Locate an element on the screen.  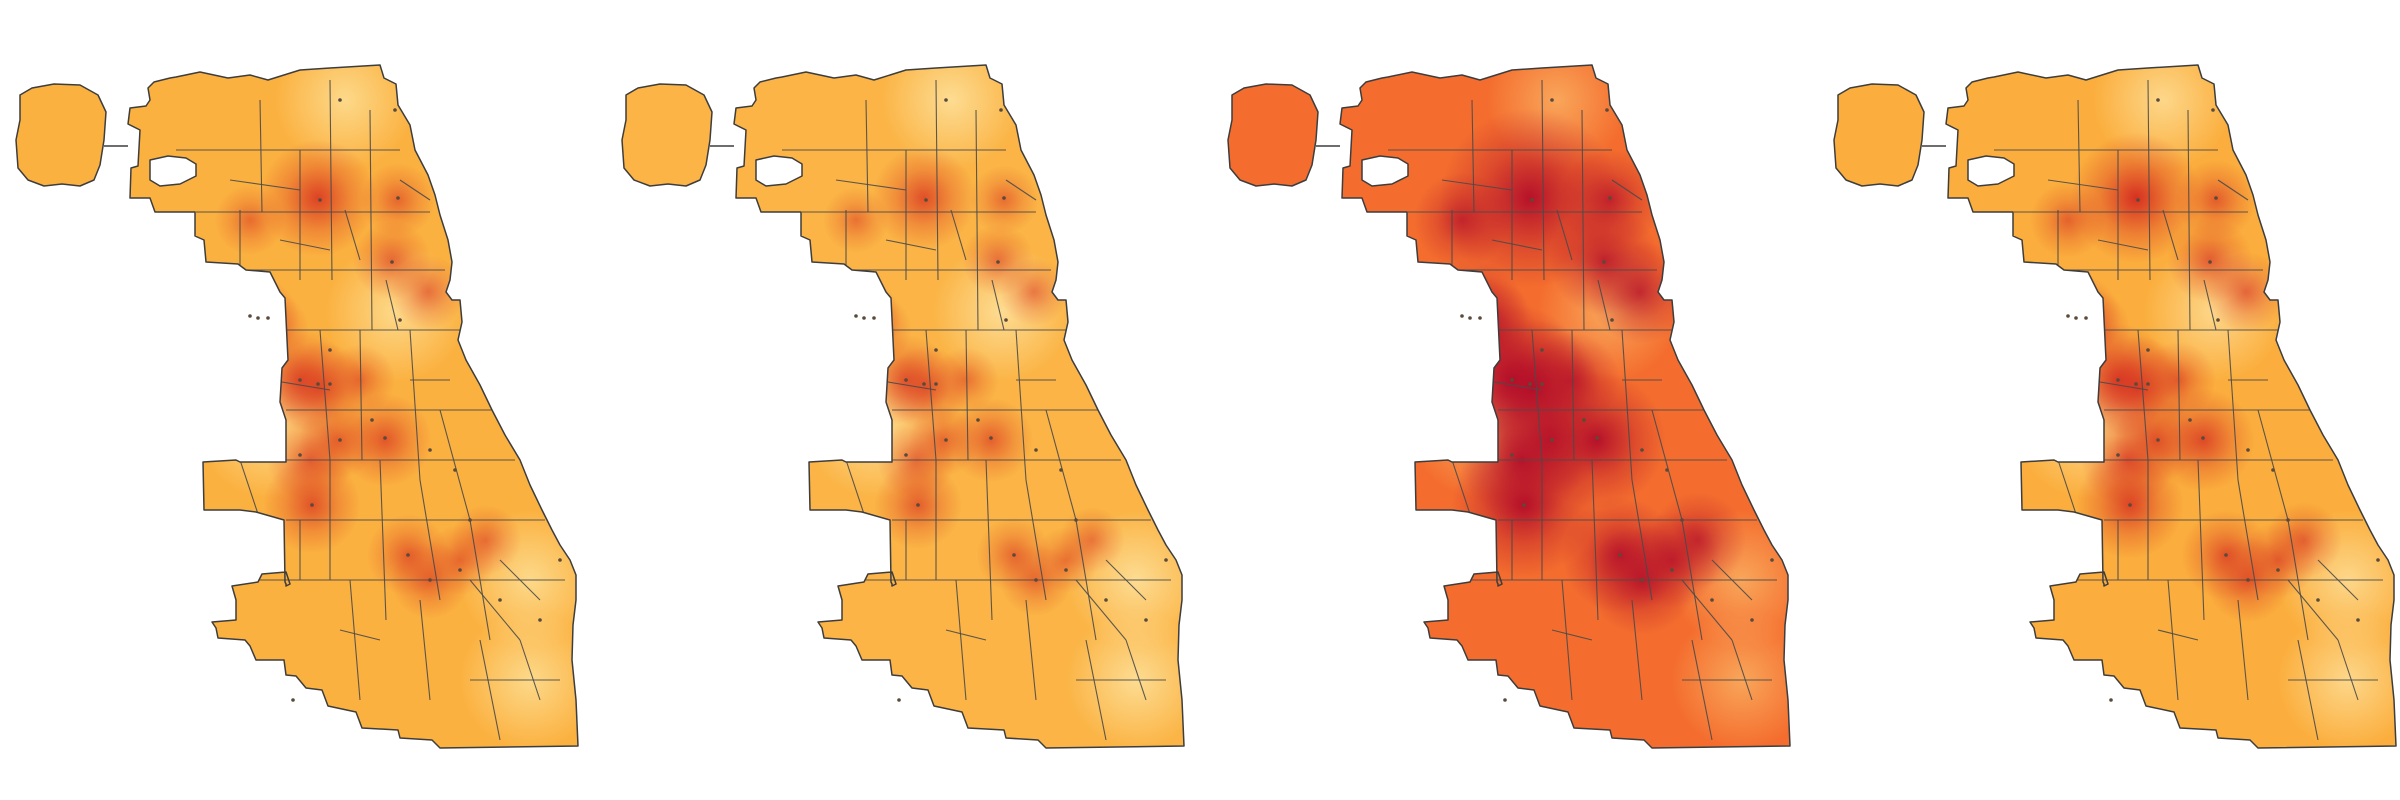
low-density-area is located at coordinates (951, 117).